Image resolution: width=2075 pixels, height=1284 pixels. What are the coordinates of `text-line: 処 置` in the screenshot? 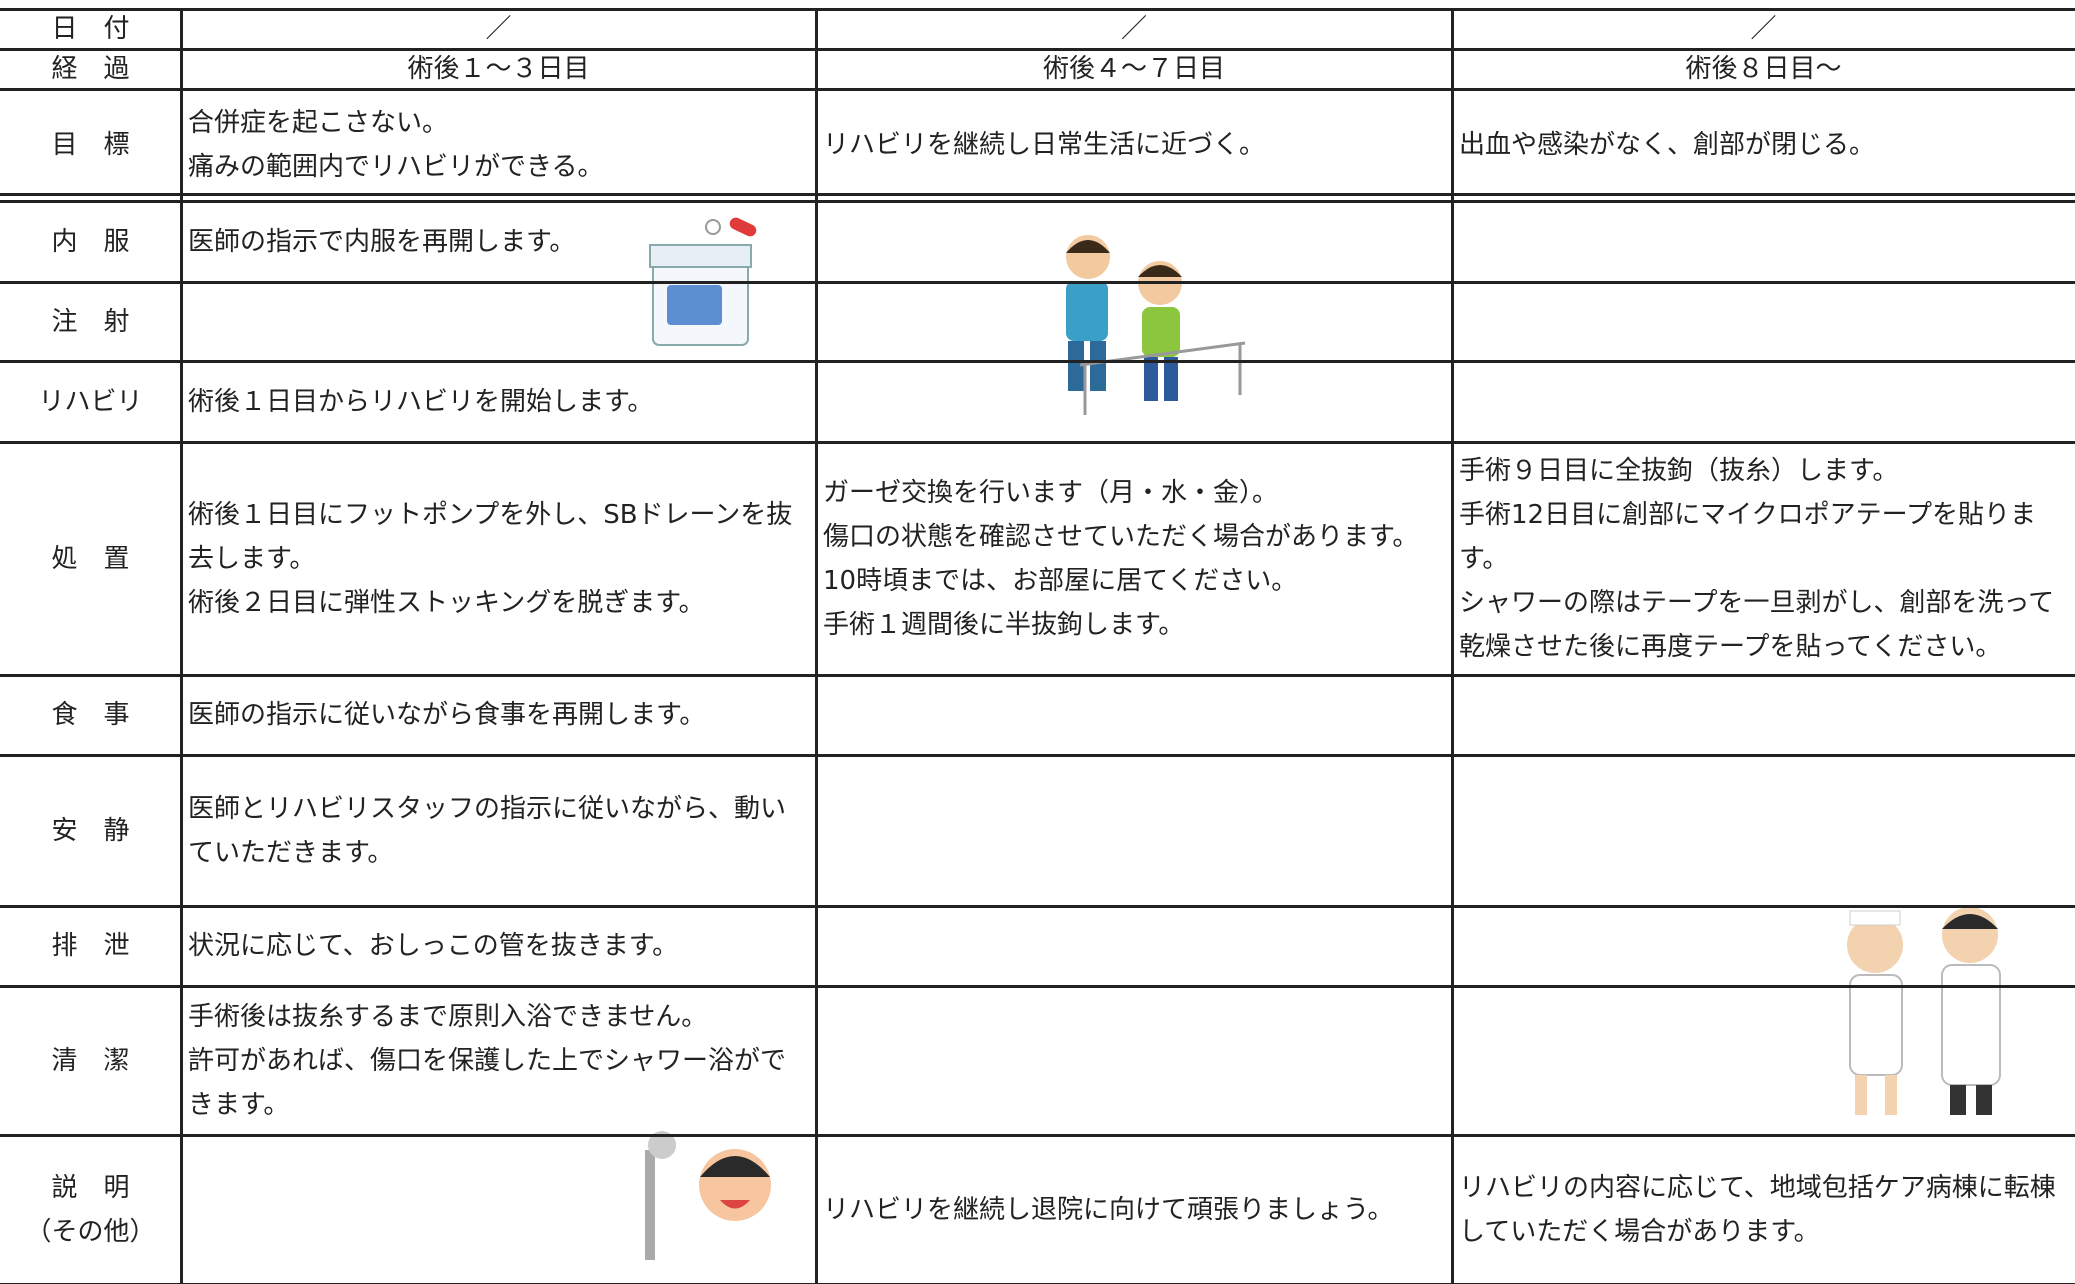 It's located at (90, 558).